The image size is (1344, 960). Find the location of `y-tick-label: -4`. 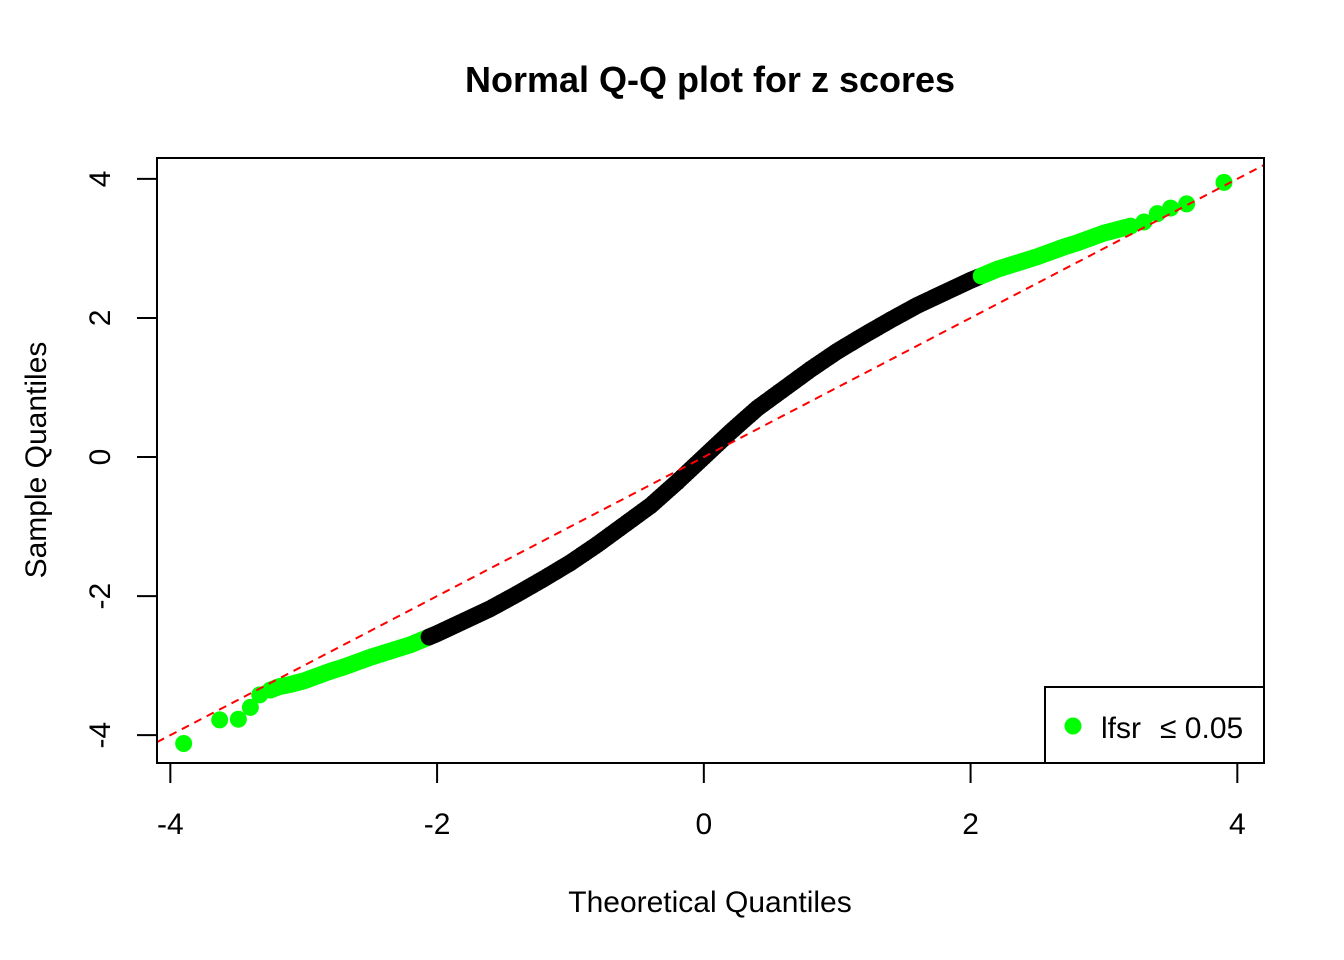

y-tick-label: -4 is located at coordinates (100, 735).